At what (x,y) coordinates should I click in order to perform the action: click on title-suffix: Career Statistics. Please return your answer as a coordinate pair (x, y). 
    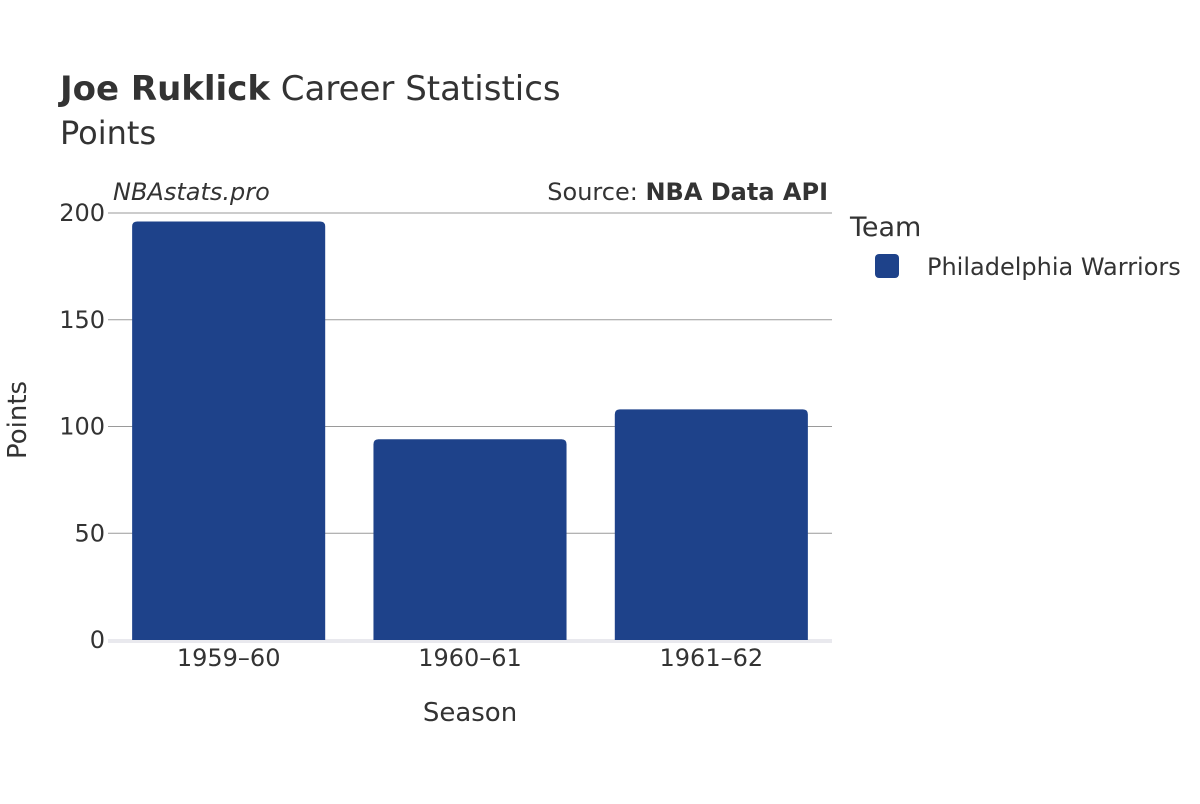
    Looking at the image, I should click on (415, 89).